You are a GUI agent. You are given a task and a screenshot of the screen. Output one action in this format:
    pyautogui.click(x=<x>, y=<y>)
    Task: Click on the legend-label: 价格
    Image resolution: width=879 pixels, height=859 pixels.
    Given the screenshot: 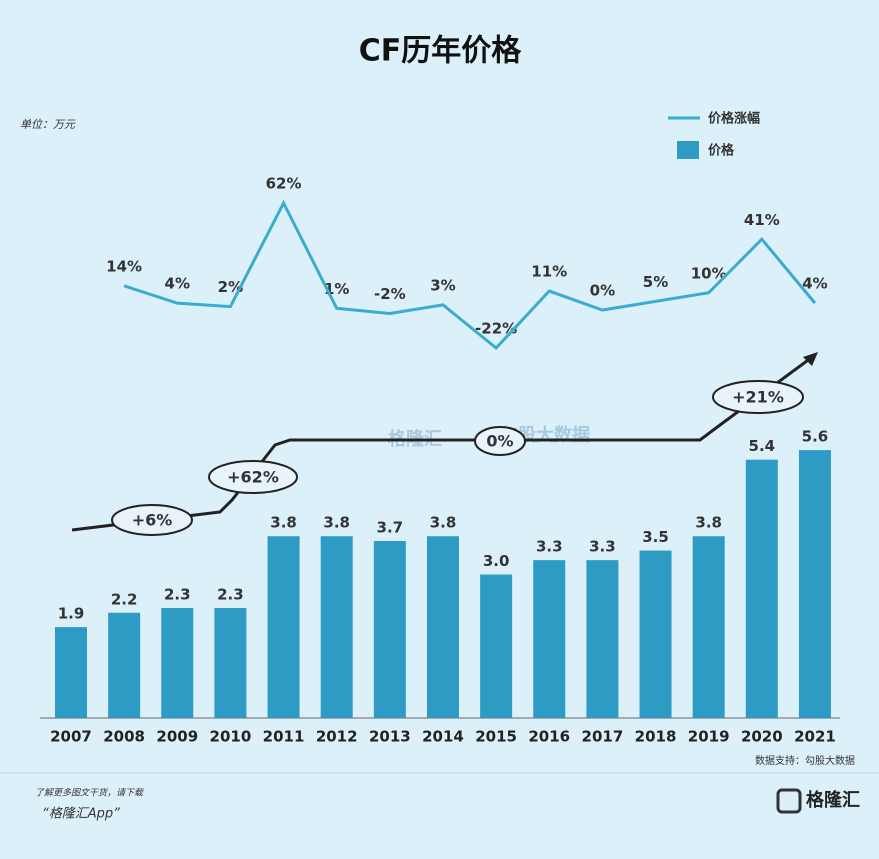 What is the action you would take?
    pyautogui.click(x=721, y=151)
    